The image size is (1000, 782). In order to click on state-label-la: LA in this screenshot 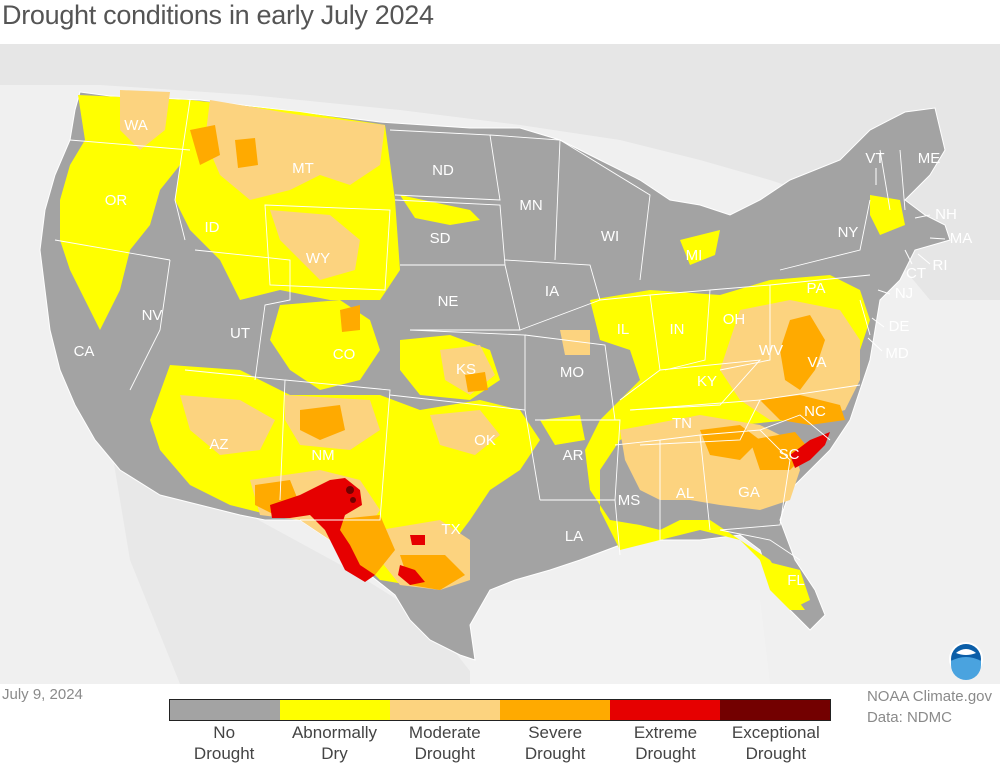, I will do `click(574, 536)`.